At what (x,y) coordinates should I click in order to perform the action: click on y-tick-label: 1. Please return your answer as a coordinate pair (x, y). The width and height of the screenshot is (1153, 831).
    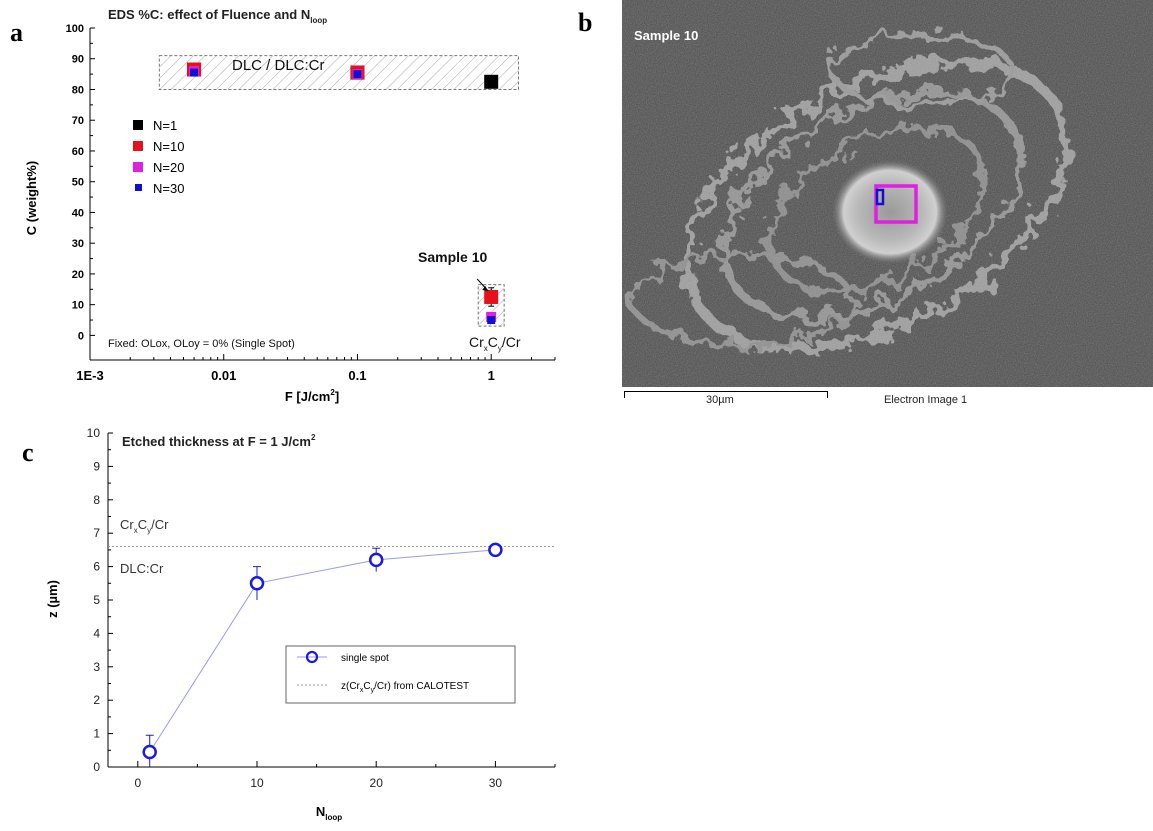
    Looking at the image, I should click on (96, 734).